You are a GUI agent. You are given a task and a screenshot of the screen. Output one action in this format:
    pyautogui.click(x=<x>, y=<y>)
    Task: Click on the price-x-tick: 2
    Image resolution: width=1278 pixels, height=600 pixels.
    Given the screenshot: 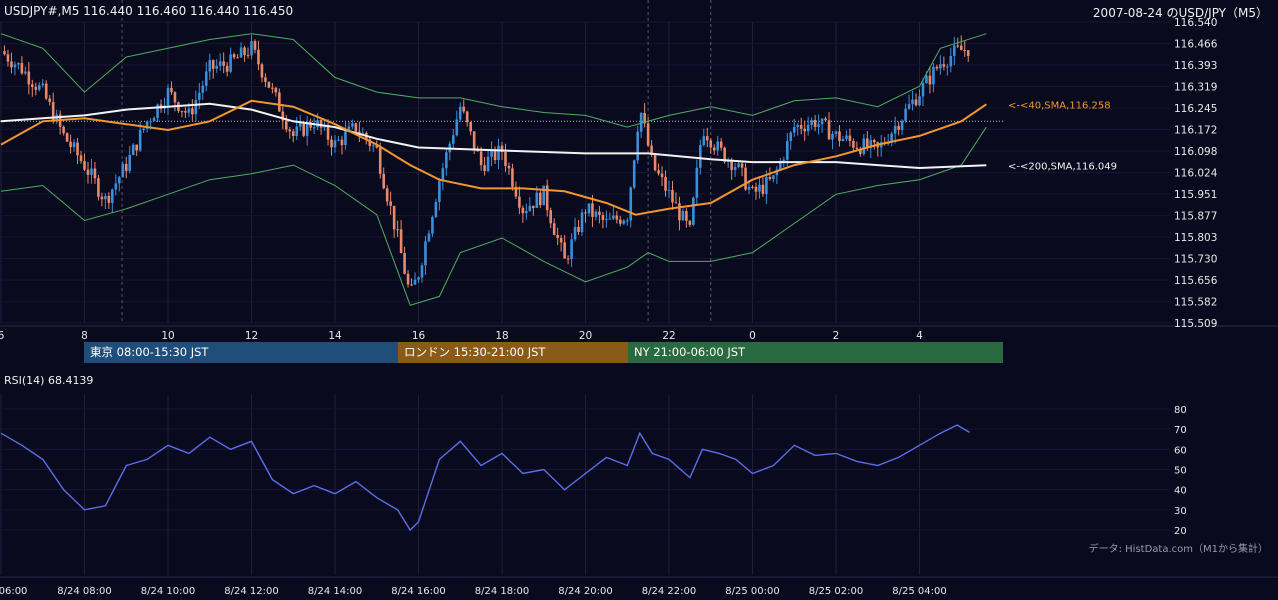 What is the action you would take?
    pyautogui.click(x=836, y=336)
    